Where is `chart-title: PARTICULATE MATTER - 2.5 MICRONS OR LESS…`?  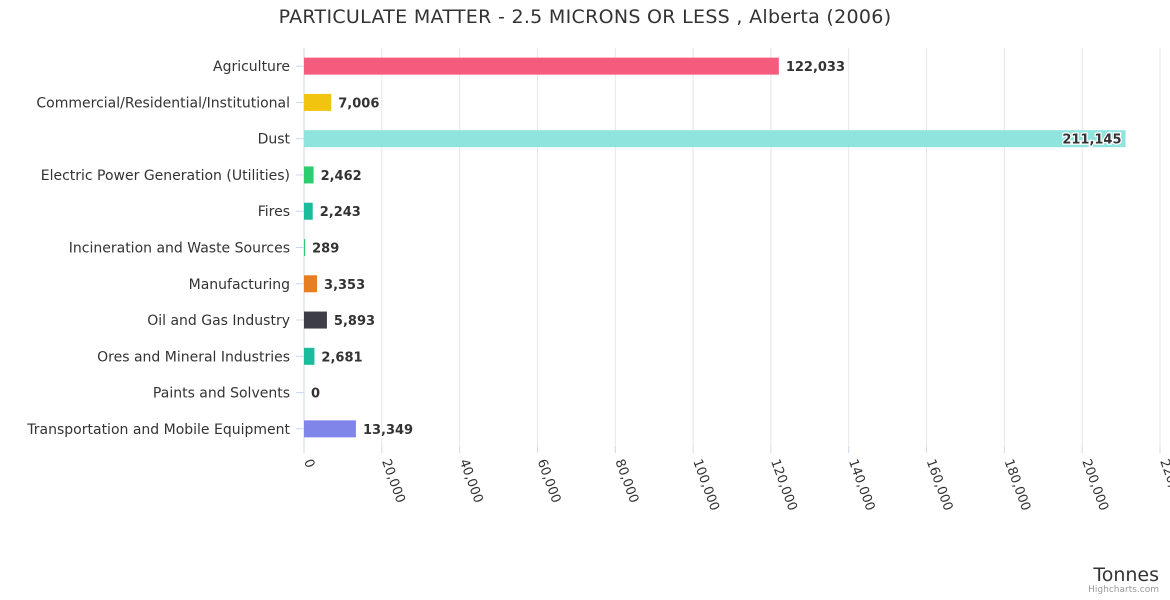 chart-title: PARTICULATE MATTER - 2.5 MICRONS OR LESS… is located at coordinates (585, 17).